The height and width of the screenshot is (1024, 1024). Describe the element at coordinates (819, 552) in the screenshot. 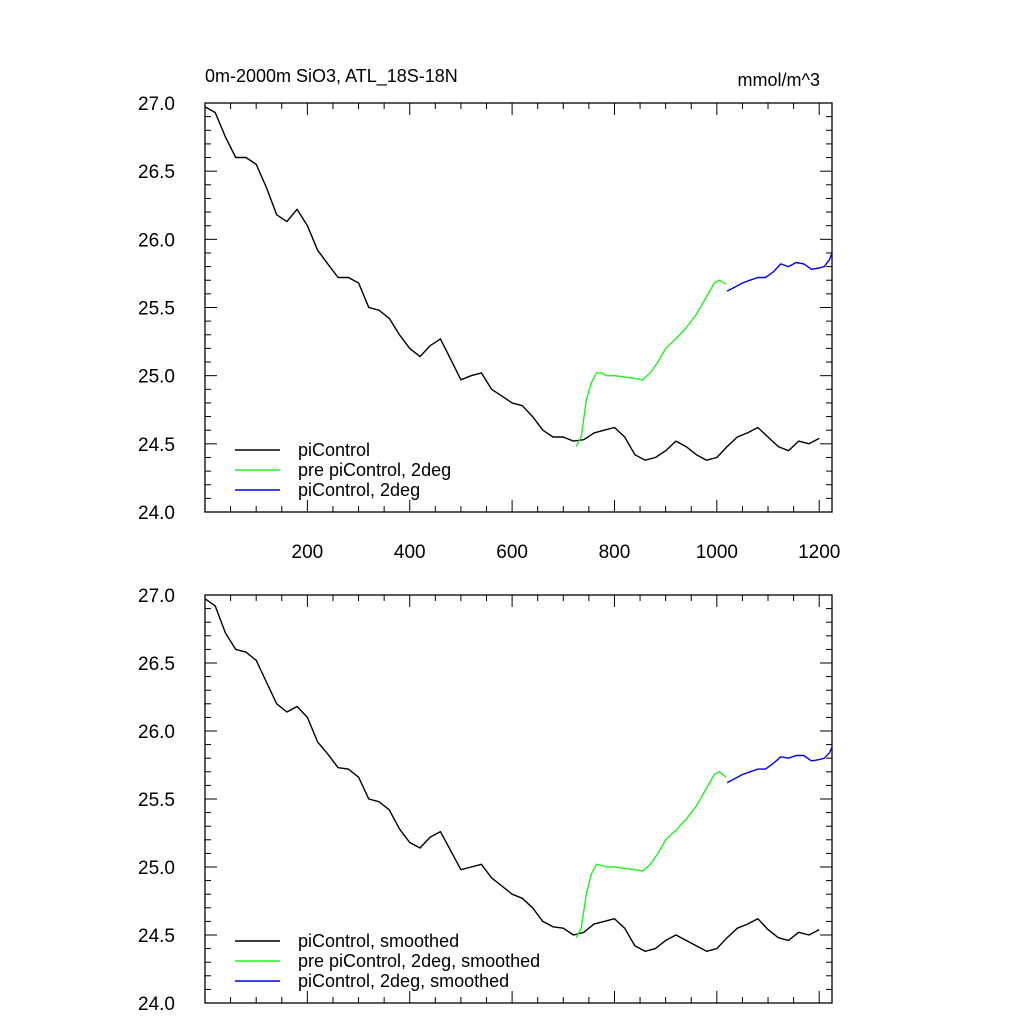

I see `x-tick-label: 1200` at that location.